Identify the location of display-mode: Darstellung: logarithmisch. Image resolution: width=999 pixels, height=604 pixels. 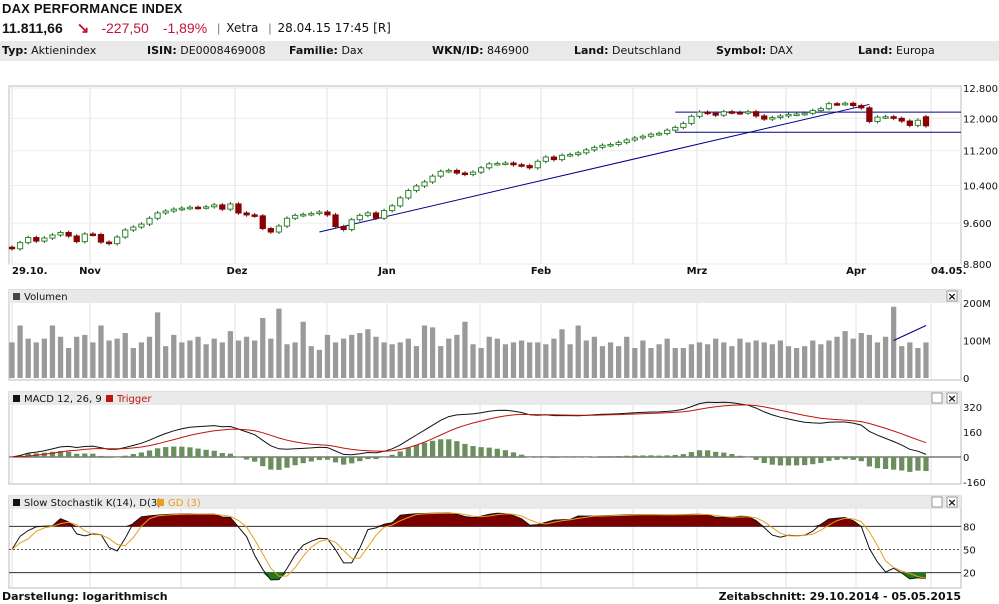
(85, 596).